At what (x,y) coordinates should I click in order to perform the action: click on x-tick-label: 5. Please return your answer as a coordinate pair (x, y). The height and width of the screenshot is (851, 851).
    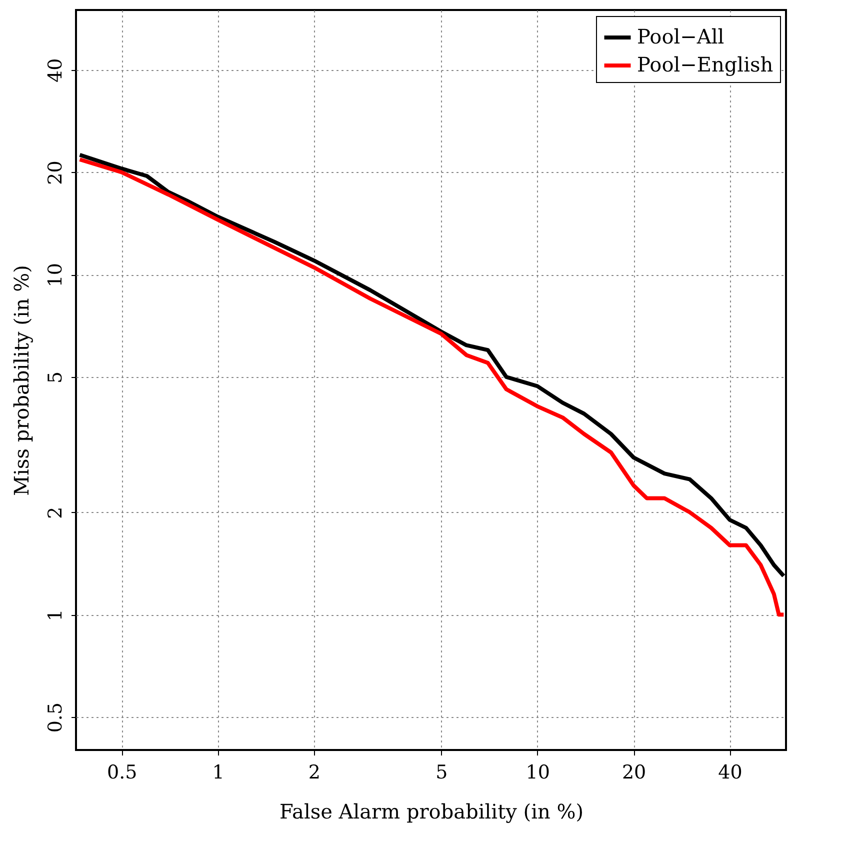
    Looking at the image, I should click on (442, 773).